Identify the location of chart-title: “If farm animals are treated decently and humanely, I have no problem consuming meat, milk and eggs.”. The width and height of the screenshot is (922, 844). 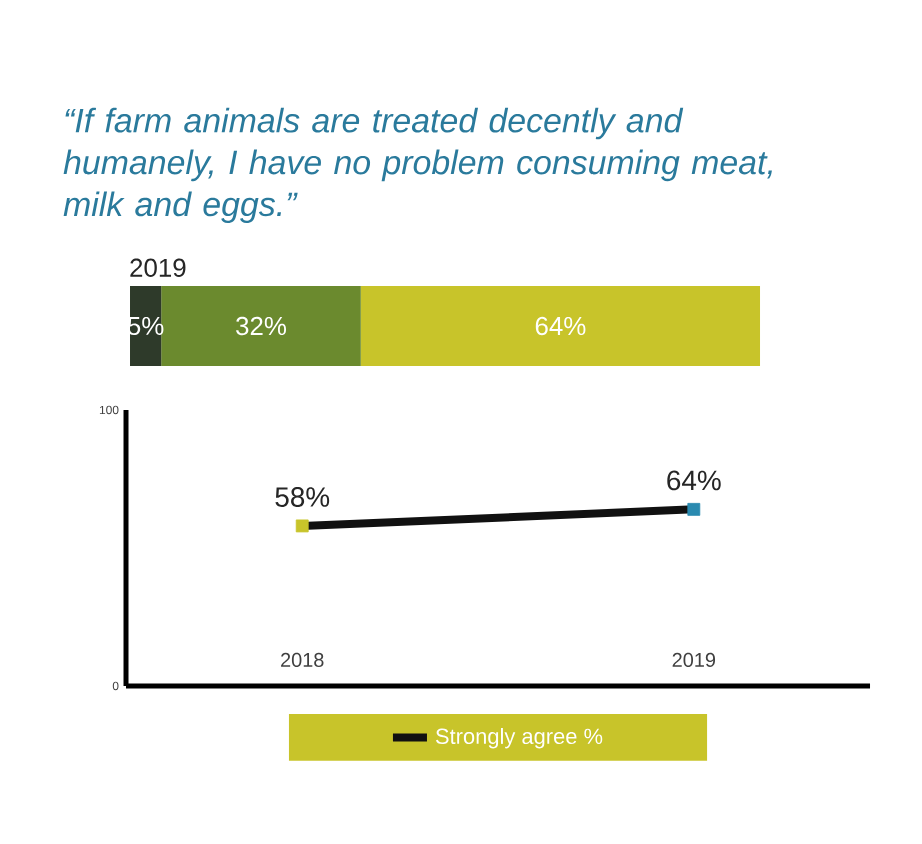
(417, 165).